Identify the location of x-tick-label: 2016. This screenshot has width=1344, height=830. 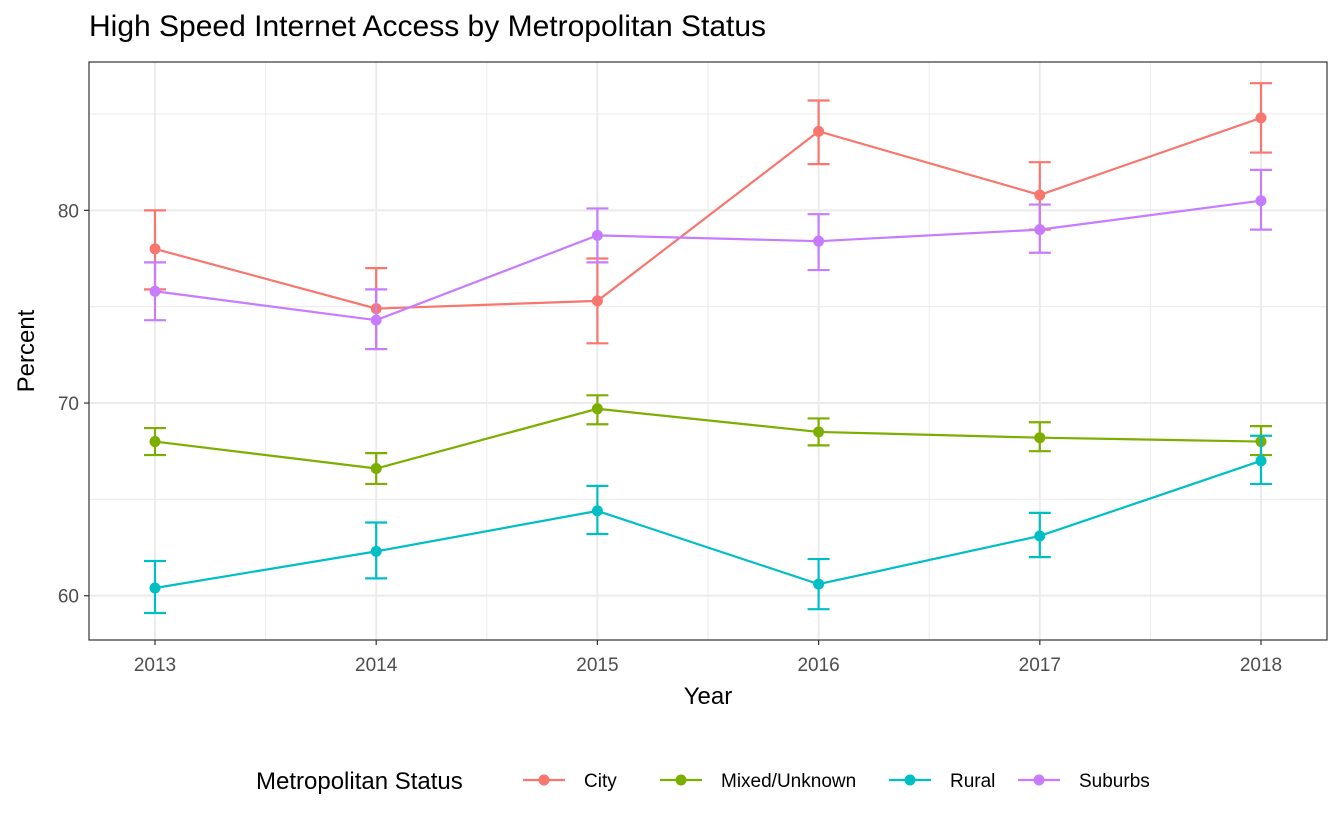
(818, 665).